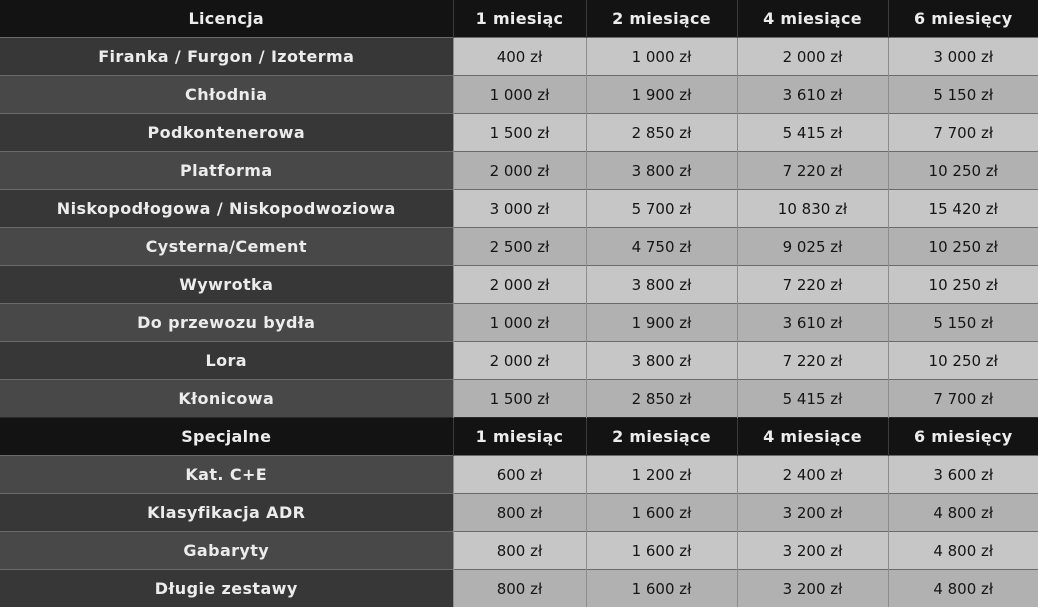  What do you see at coordinates (661, 247) in the screenshot?
I see `price-cell: 4 750 zł` at bounding box center [661, 247].